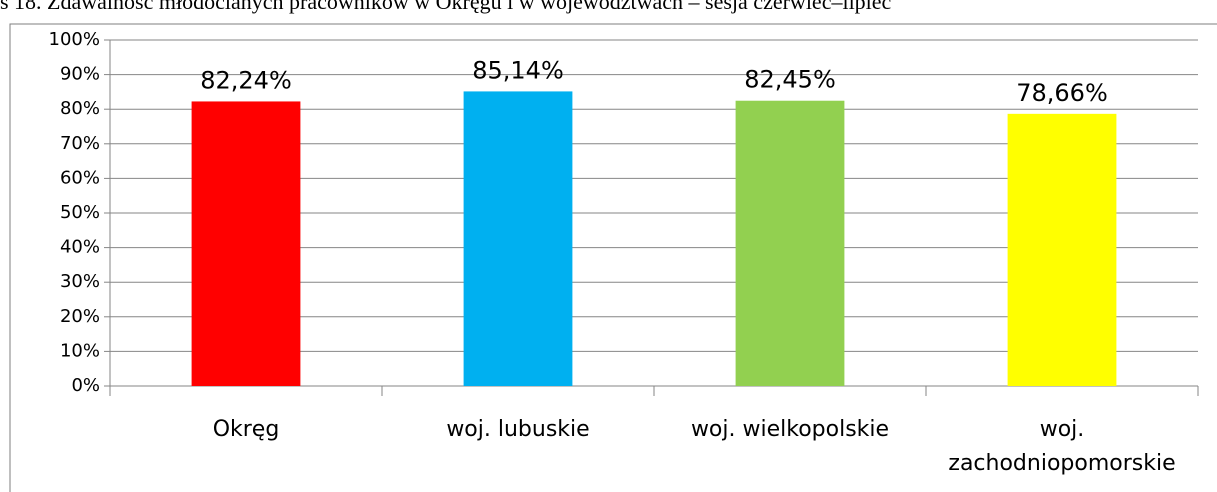 The height and width of the screenshot is (492, 1217). I want to click on y-tick-label: 10%, so click(80, 350).